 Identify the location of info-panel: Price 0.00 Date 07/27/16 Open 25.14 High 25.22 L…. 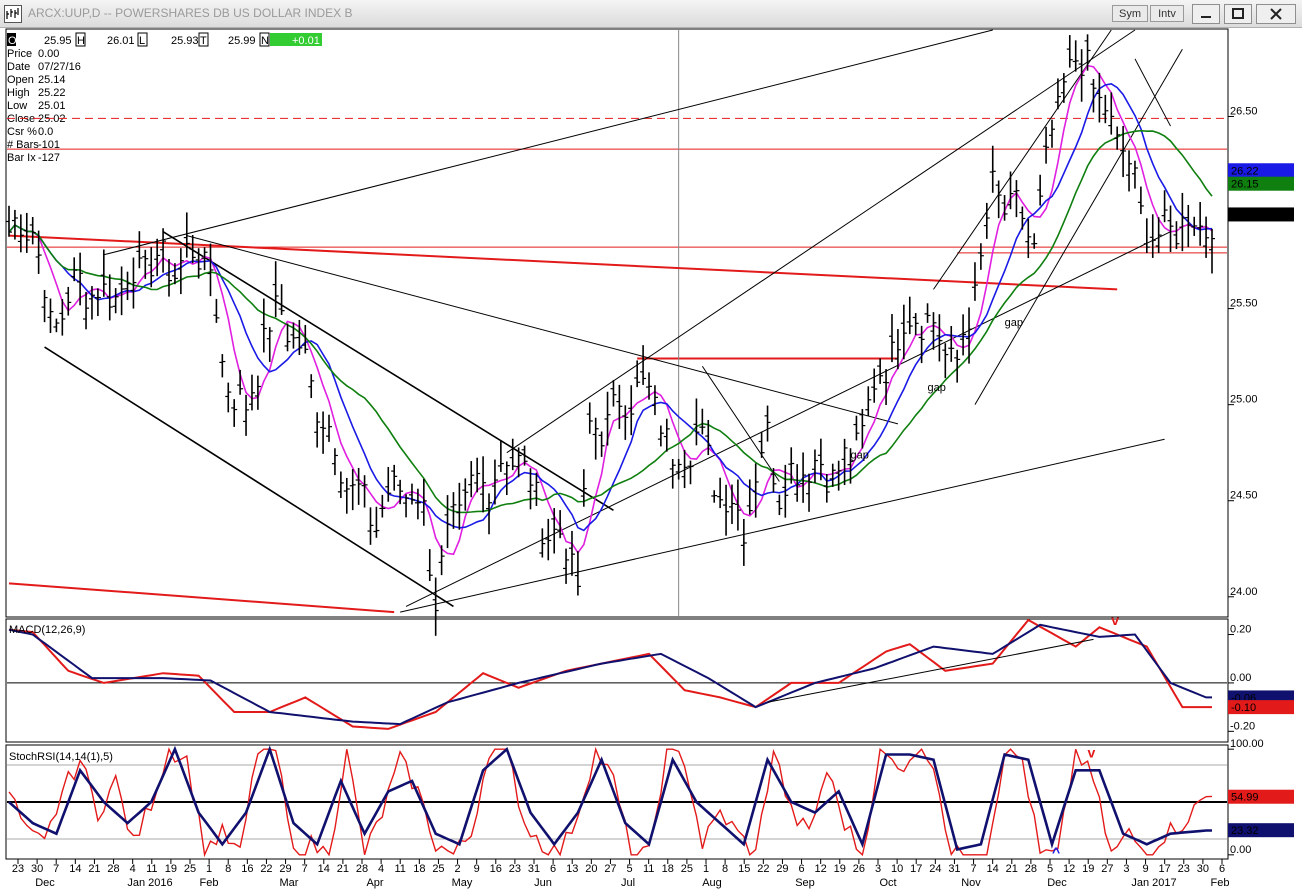
(44, 106).